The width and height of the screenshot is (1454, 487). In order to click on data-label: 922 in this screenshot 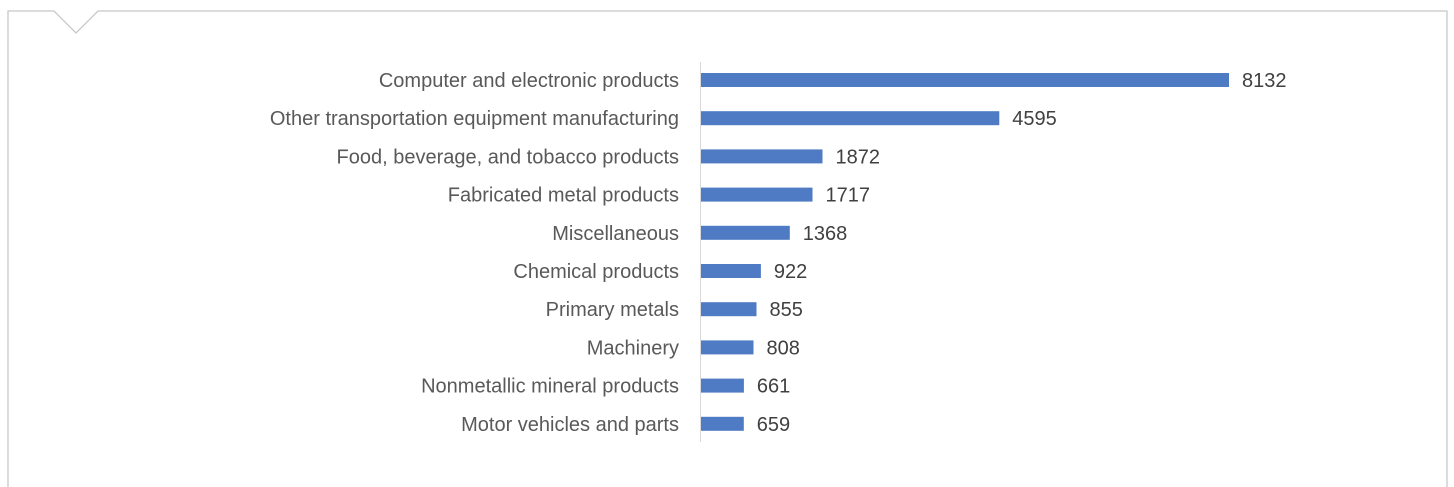, I will do `click(790, 272)`.